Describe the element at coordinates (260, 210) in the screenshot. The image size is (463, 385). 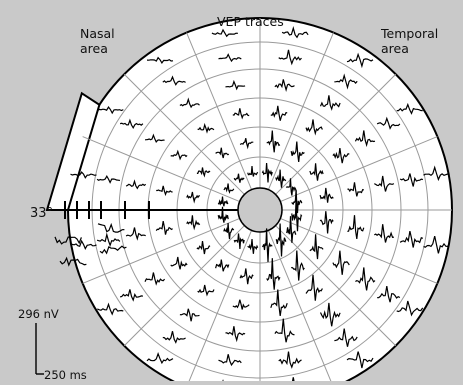
I see `fovea-hole` at that location.